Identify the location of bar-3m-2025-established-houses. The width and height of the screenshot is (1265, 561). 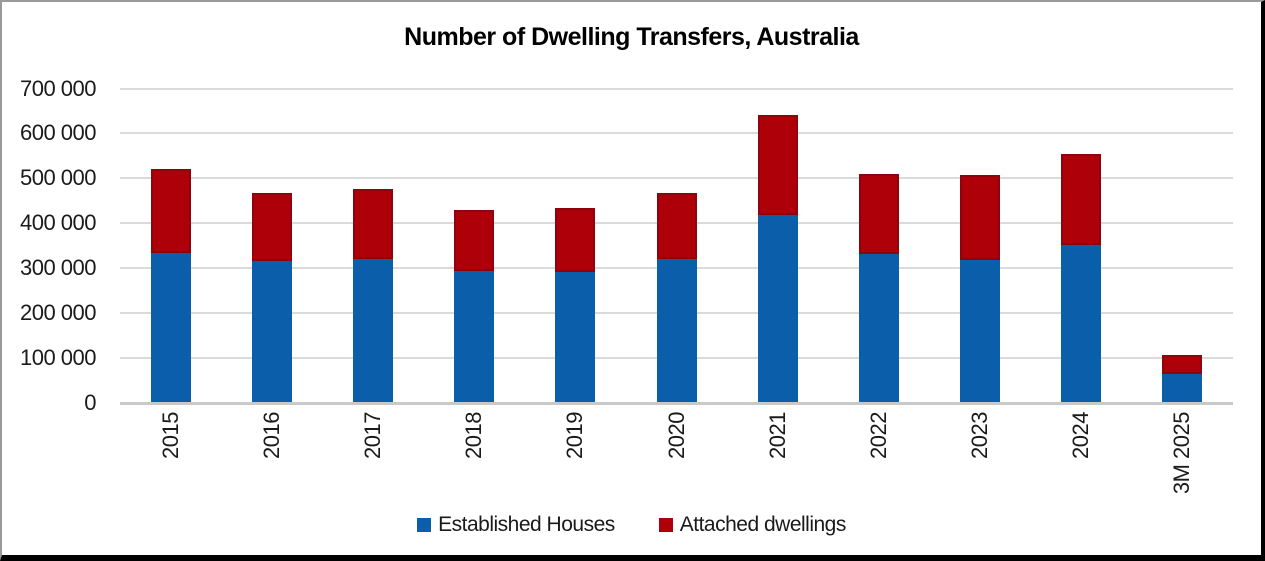
(1182, 388).